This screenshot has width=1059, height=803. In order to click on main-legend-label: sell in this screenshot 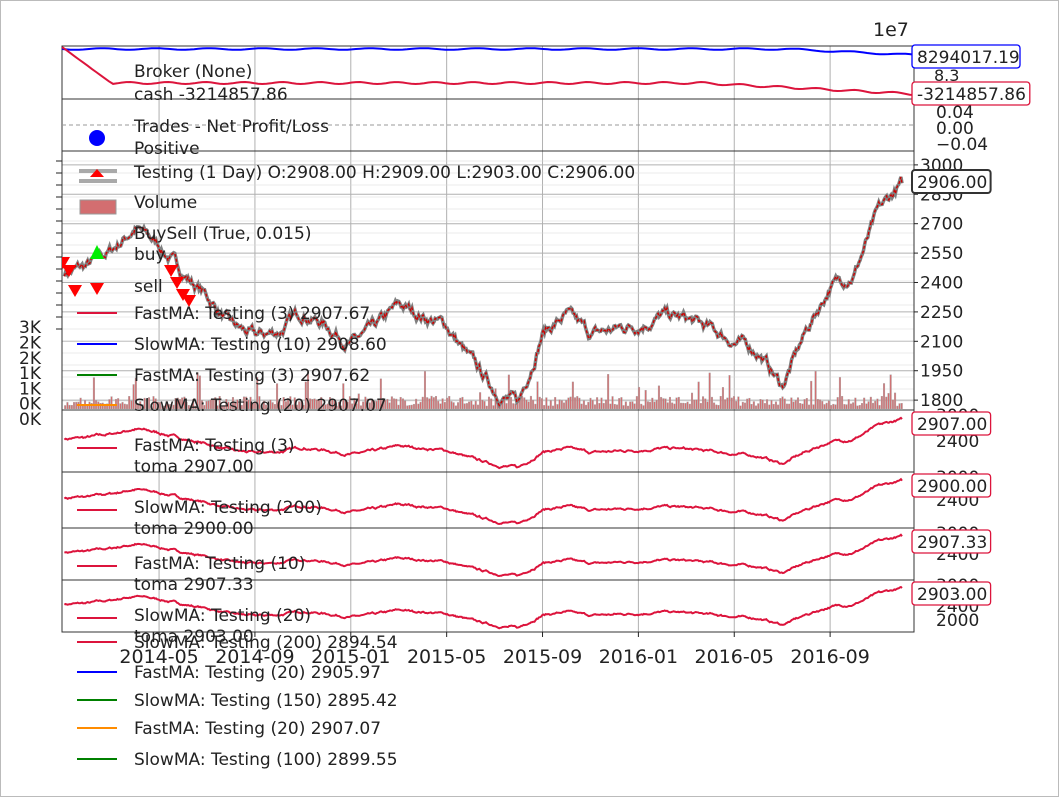, I will do `click(148, 287)`.